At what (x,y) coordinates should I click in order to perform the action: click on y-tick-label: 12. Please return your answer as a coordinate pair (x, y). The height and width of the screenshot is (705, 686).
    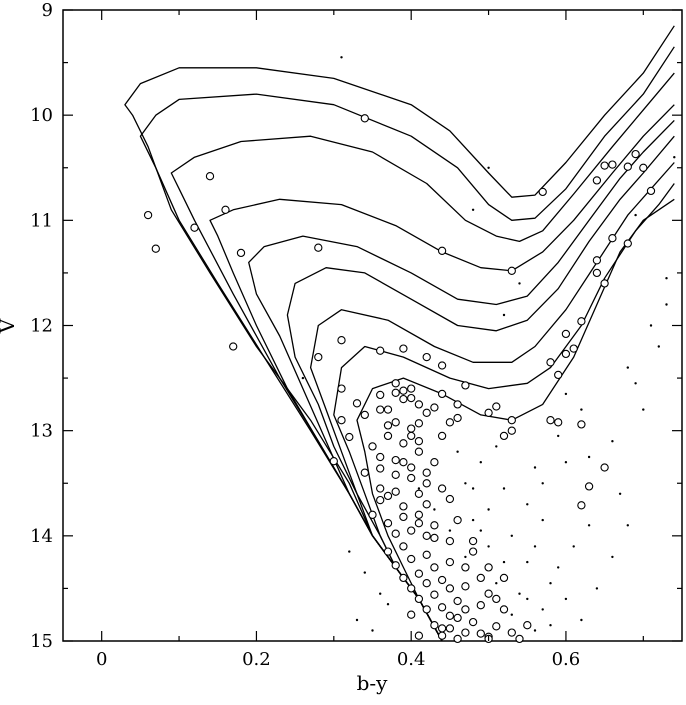
    Looking at the image, I should click on (41, 326).